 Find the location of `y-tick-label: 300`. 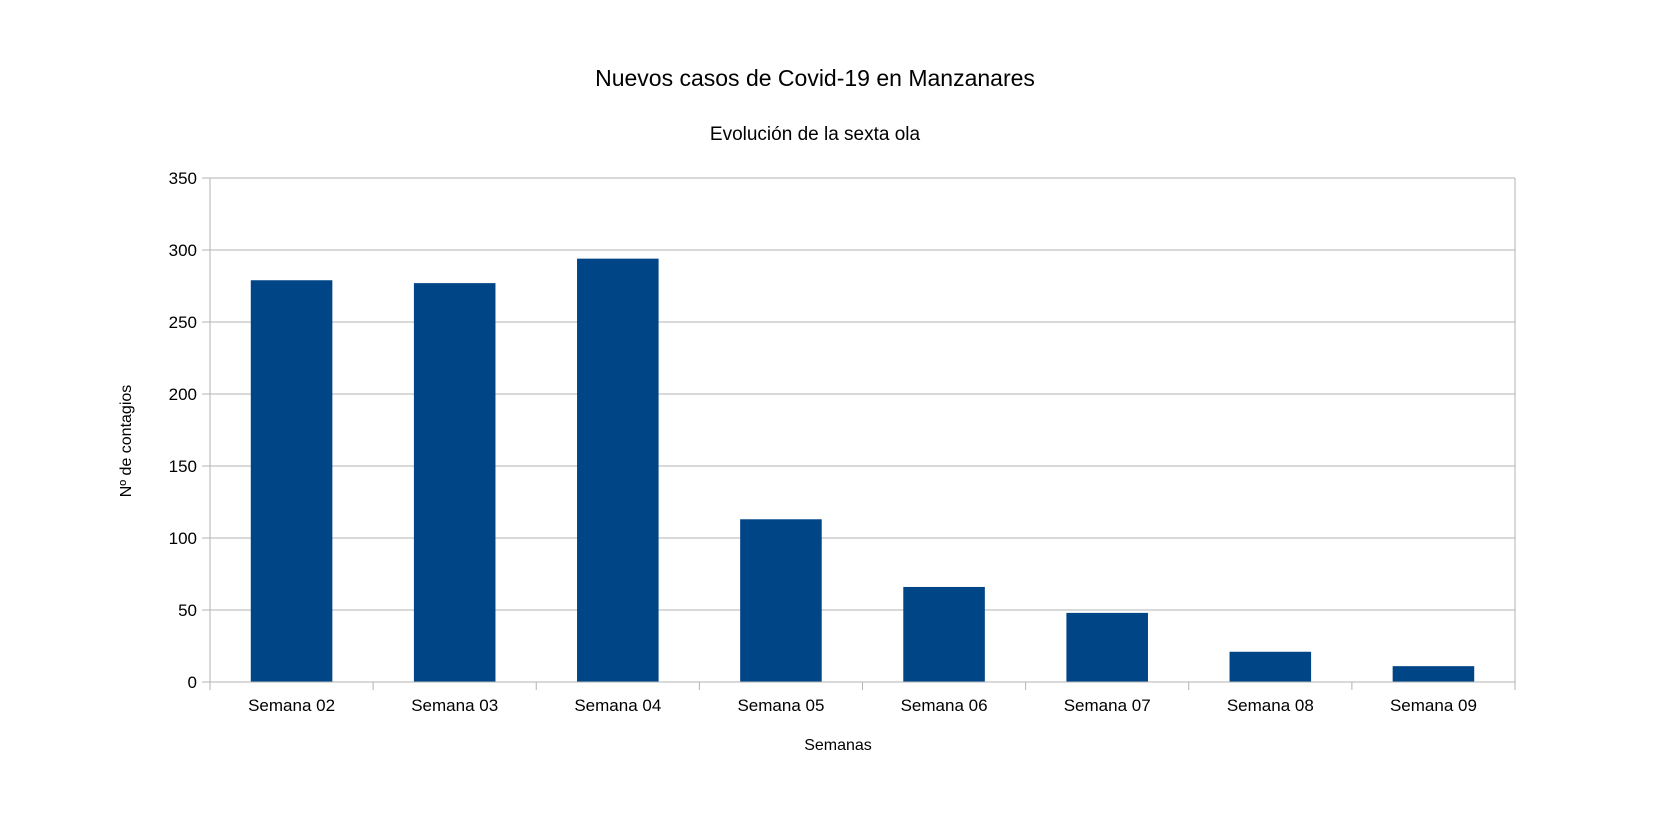

y-tick-label: 300 is located at coordinates (183, 250).